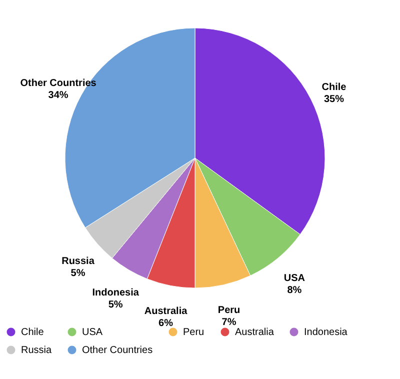 This screenshot has height=379, width=400. I want to click on slice-label: Australia, so click(166, 312).